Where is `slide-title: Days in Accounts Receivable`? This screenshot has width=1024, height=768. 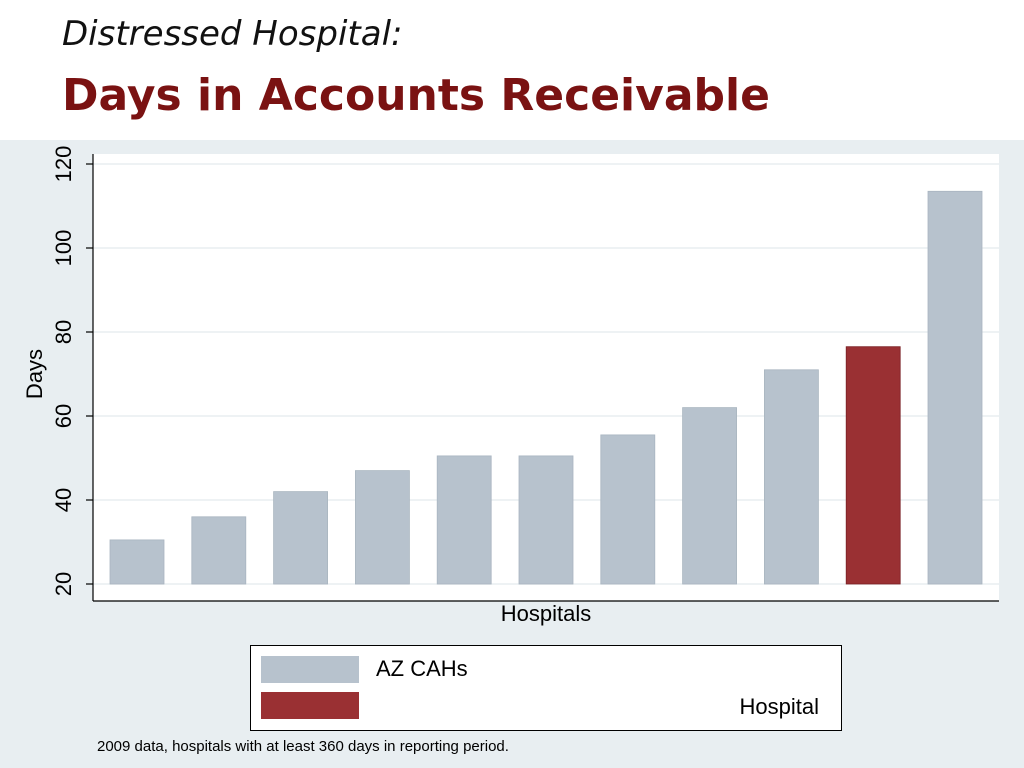 slide-title: Days in Accounts Receivable is located at coordinates (416, 95).